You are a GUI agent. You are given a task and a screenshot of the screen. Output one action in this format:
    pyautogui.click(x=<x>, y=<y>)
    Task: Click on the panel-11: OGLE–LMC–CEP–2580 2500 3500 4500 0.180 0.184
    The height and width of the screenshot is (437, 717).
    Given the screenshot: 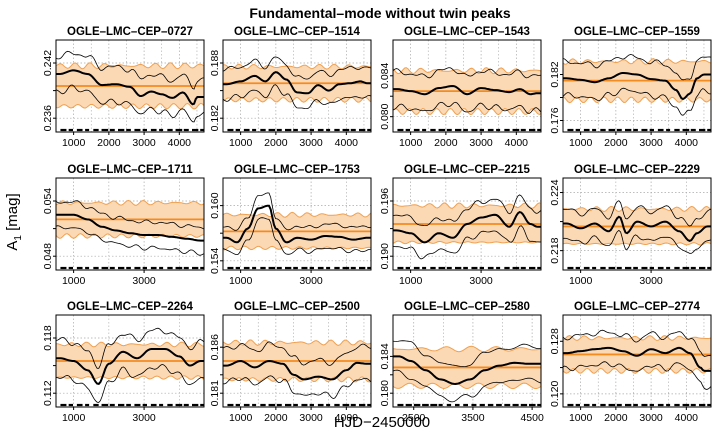 What is the action you would take?
    pyautogui.click(x=461, y=362)
    